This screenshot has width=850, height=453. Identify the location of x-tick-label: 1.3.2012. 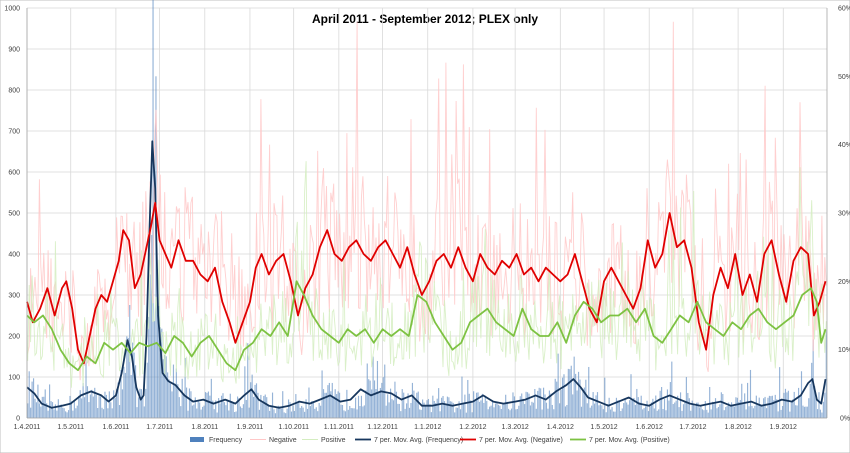
(515, 427).